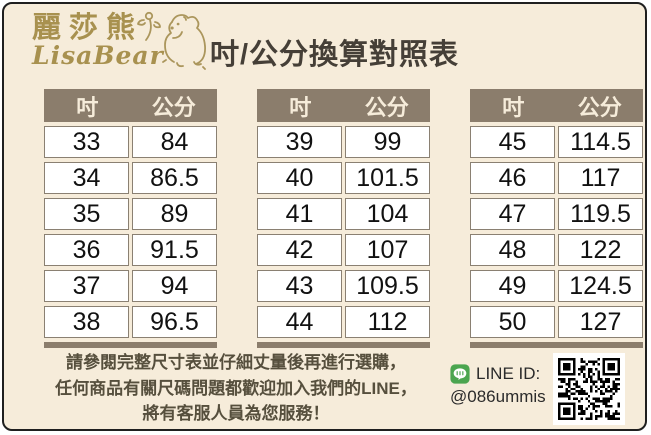 This screenshot has width=651, height=435. What do you see at coordinates (556, 214) in the screenshot?
I see `table-row: 47 119.5` at bounding box center [556, 214].